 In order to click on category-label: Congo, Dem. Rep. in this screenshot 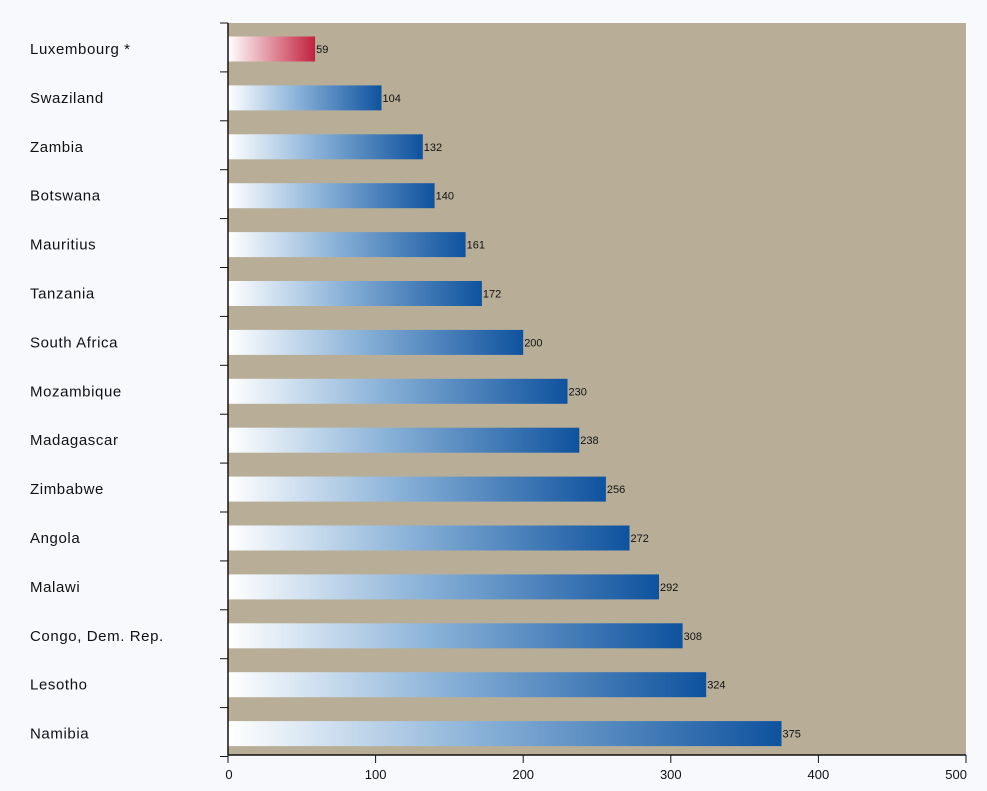, I will do `click(97, 636)`.